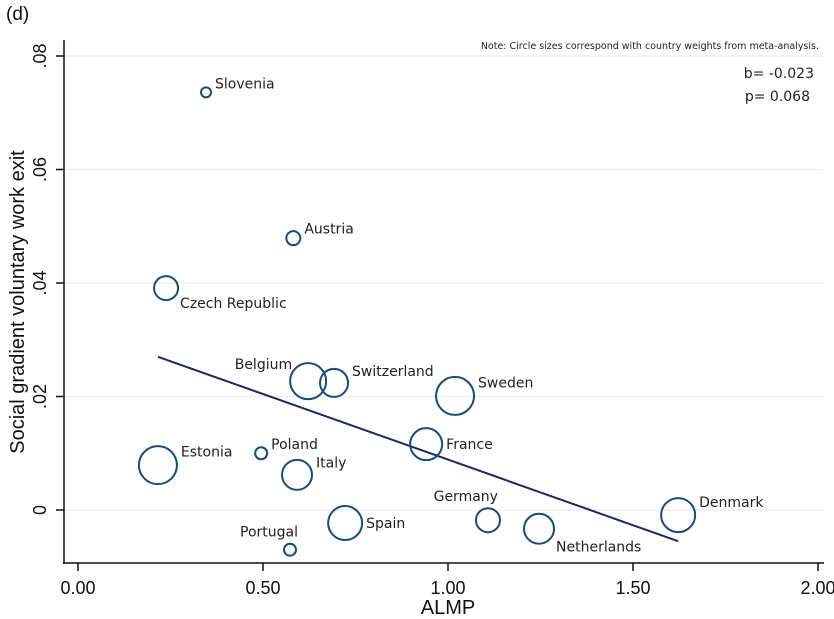  I want to click on point-label-italy: Italy, so click(331, 464).